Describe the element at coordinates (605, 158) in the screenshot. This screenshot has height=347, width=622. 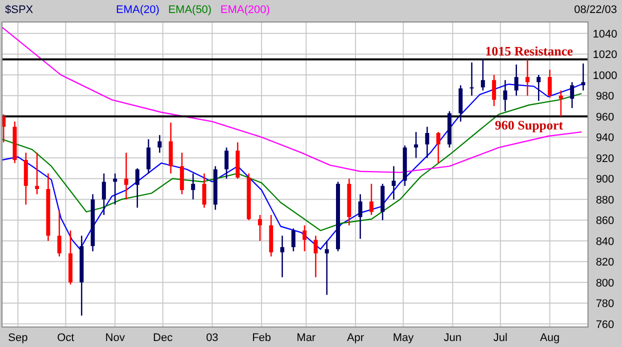
I see `y-tick-label: 920` at that location.